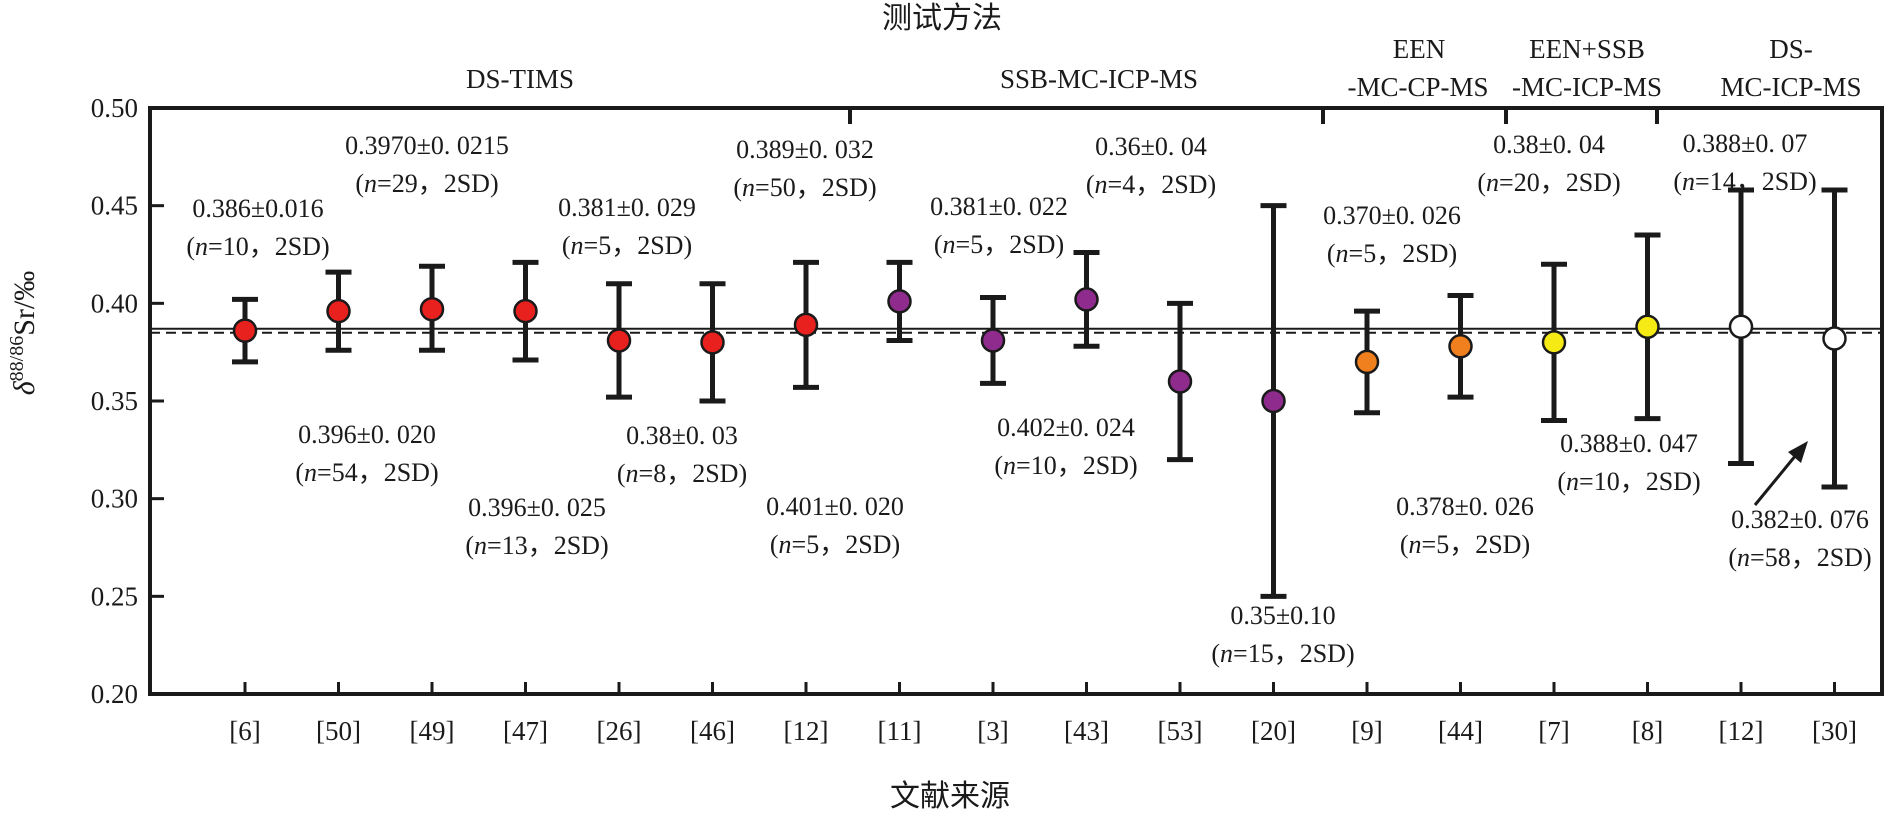 Image resolution: width=1892 pixels, height=815 pixels. Describe the element at coordinates (1460, 731) in the screenshot. I see `x-tick-label: [44]` at that location.